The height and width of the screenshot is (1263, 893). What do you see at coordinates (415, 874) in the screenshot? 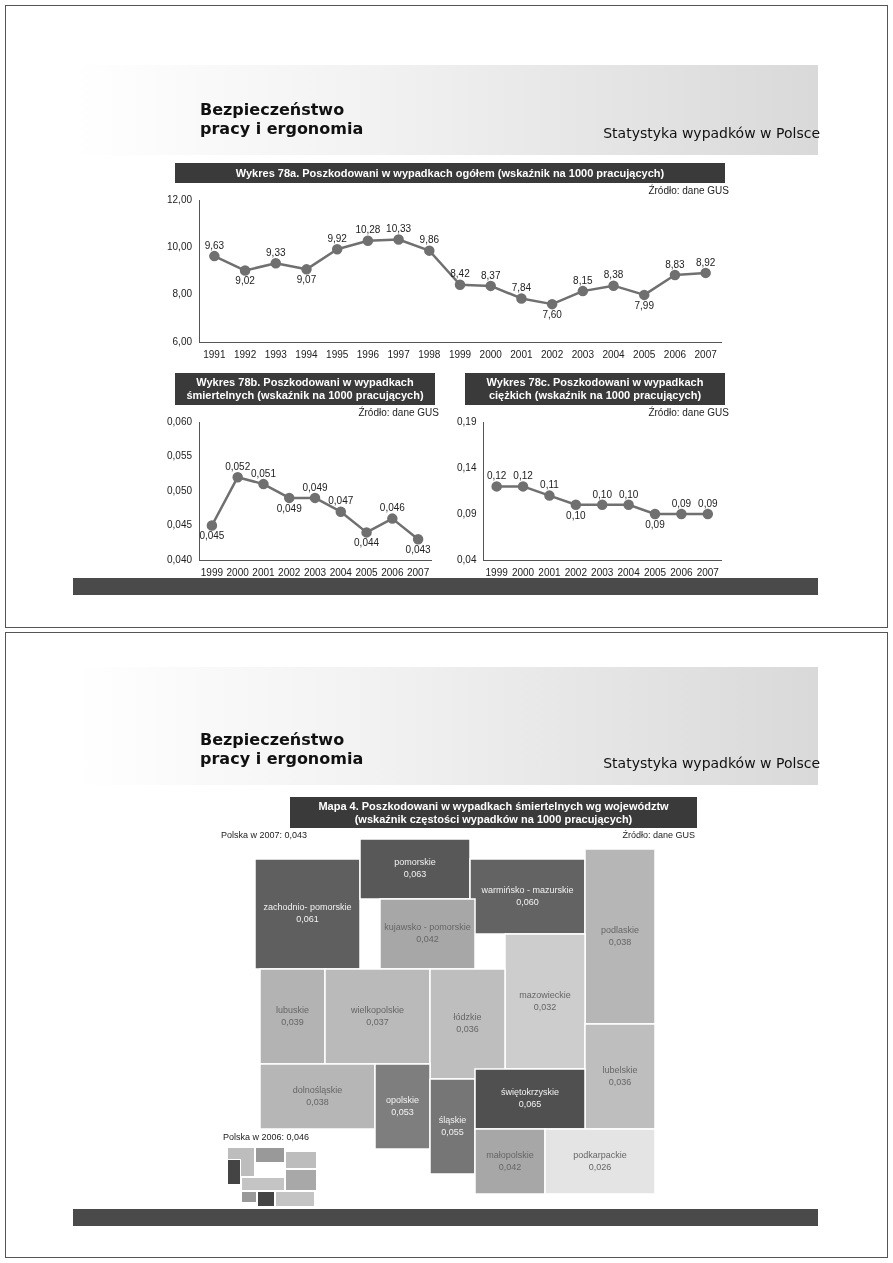
I see `data-label: 0,063` at bounding box center [415, 874].